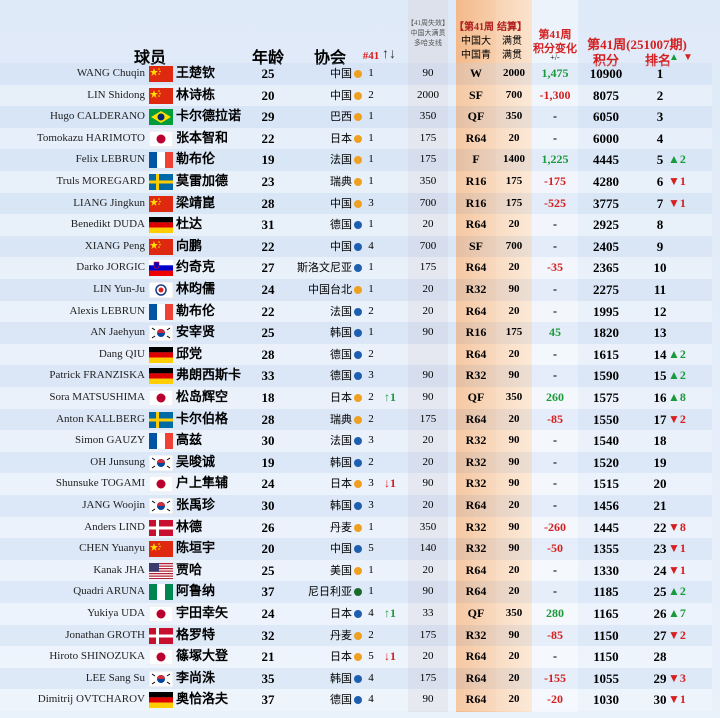  I want to click on total-points: 8075, so click(606, 95).